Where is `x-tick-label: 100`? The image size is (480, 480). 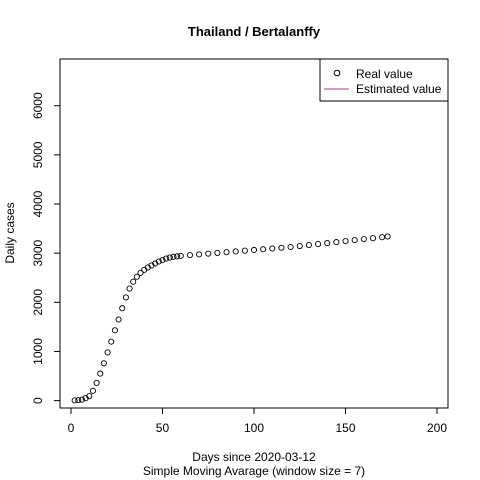
x-tick-label: 100 is located at coordinates (254, 428).